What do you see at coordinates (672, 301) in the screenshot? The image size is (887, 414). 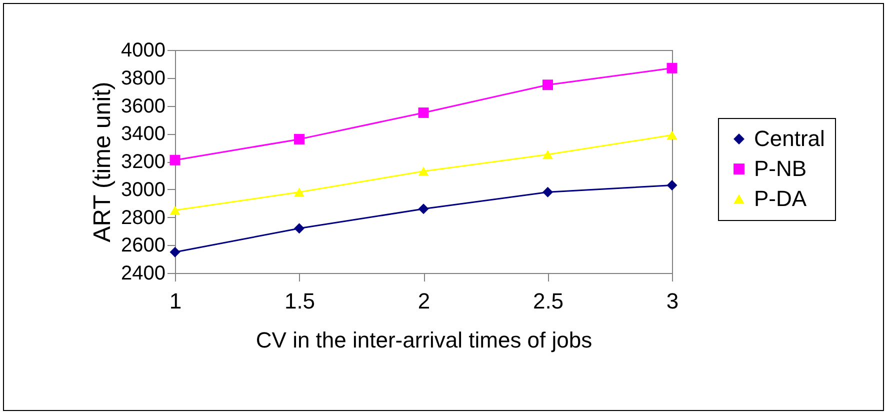 I see `x-tick-label: 3` at bounding box center [672, 301].